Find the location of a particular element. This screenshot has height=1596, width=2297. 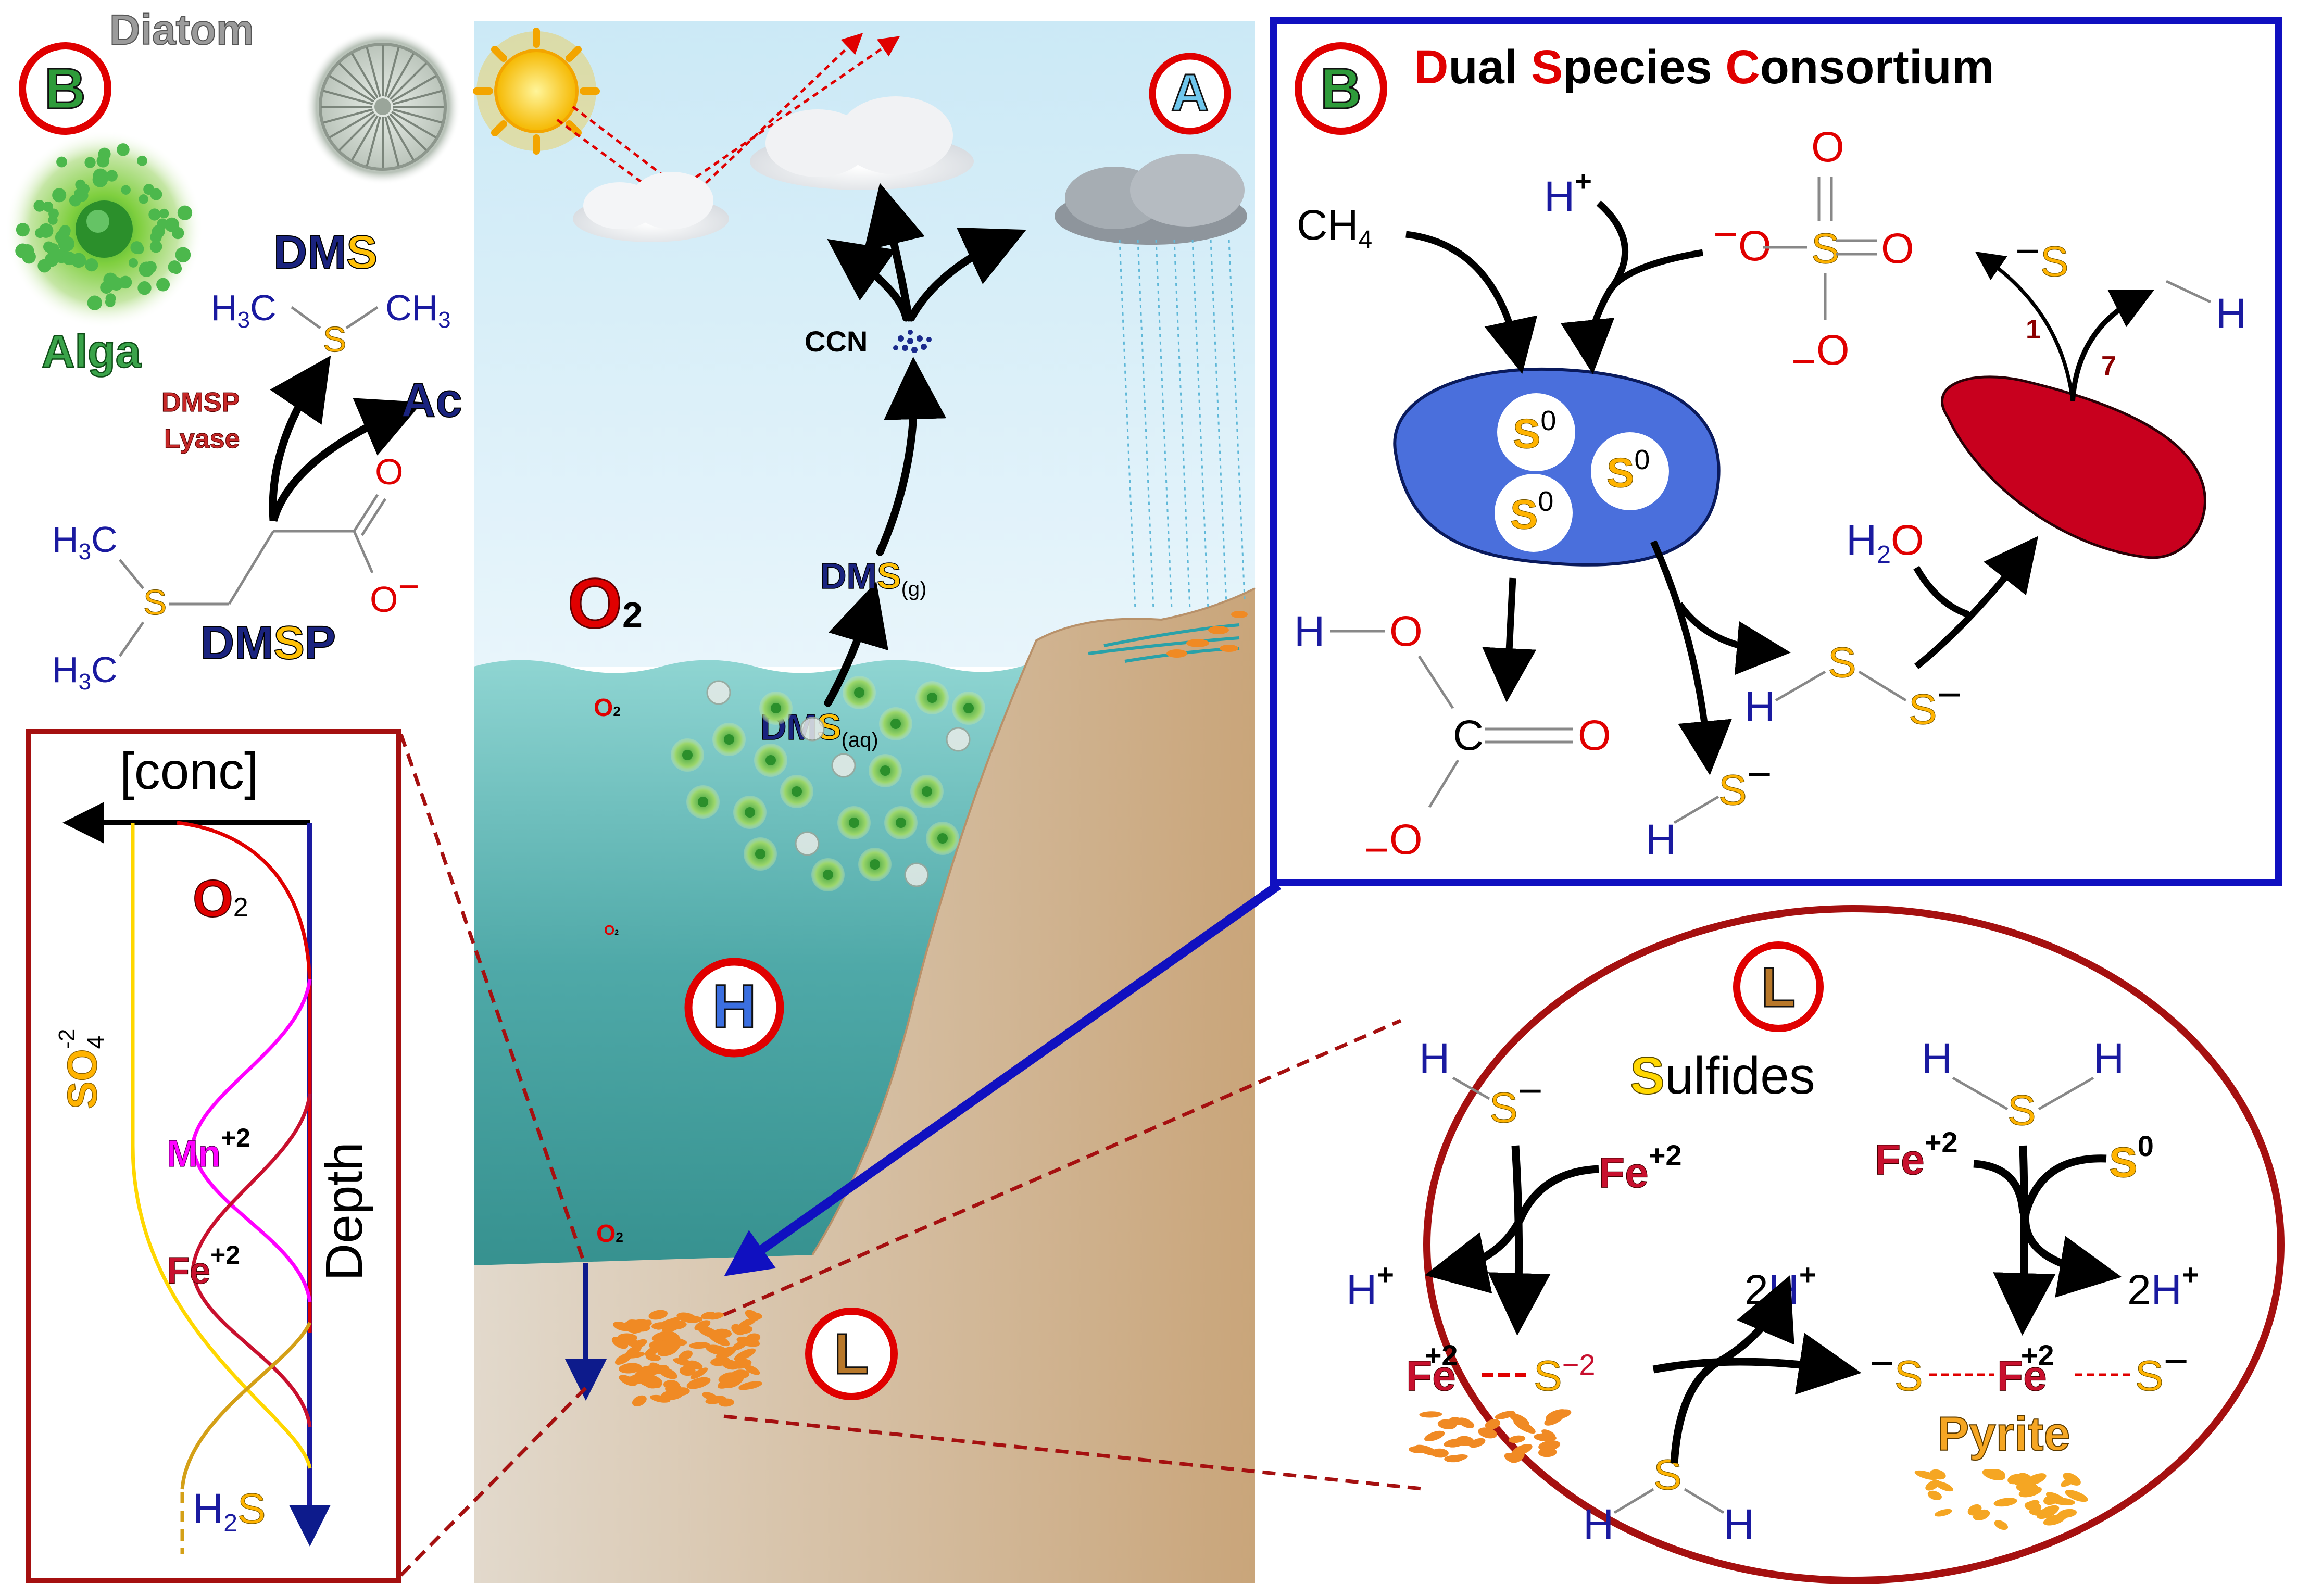

consortium-to-sediment-arrow is located at coordinates (1003, 1078).